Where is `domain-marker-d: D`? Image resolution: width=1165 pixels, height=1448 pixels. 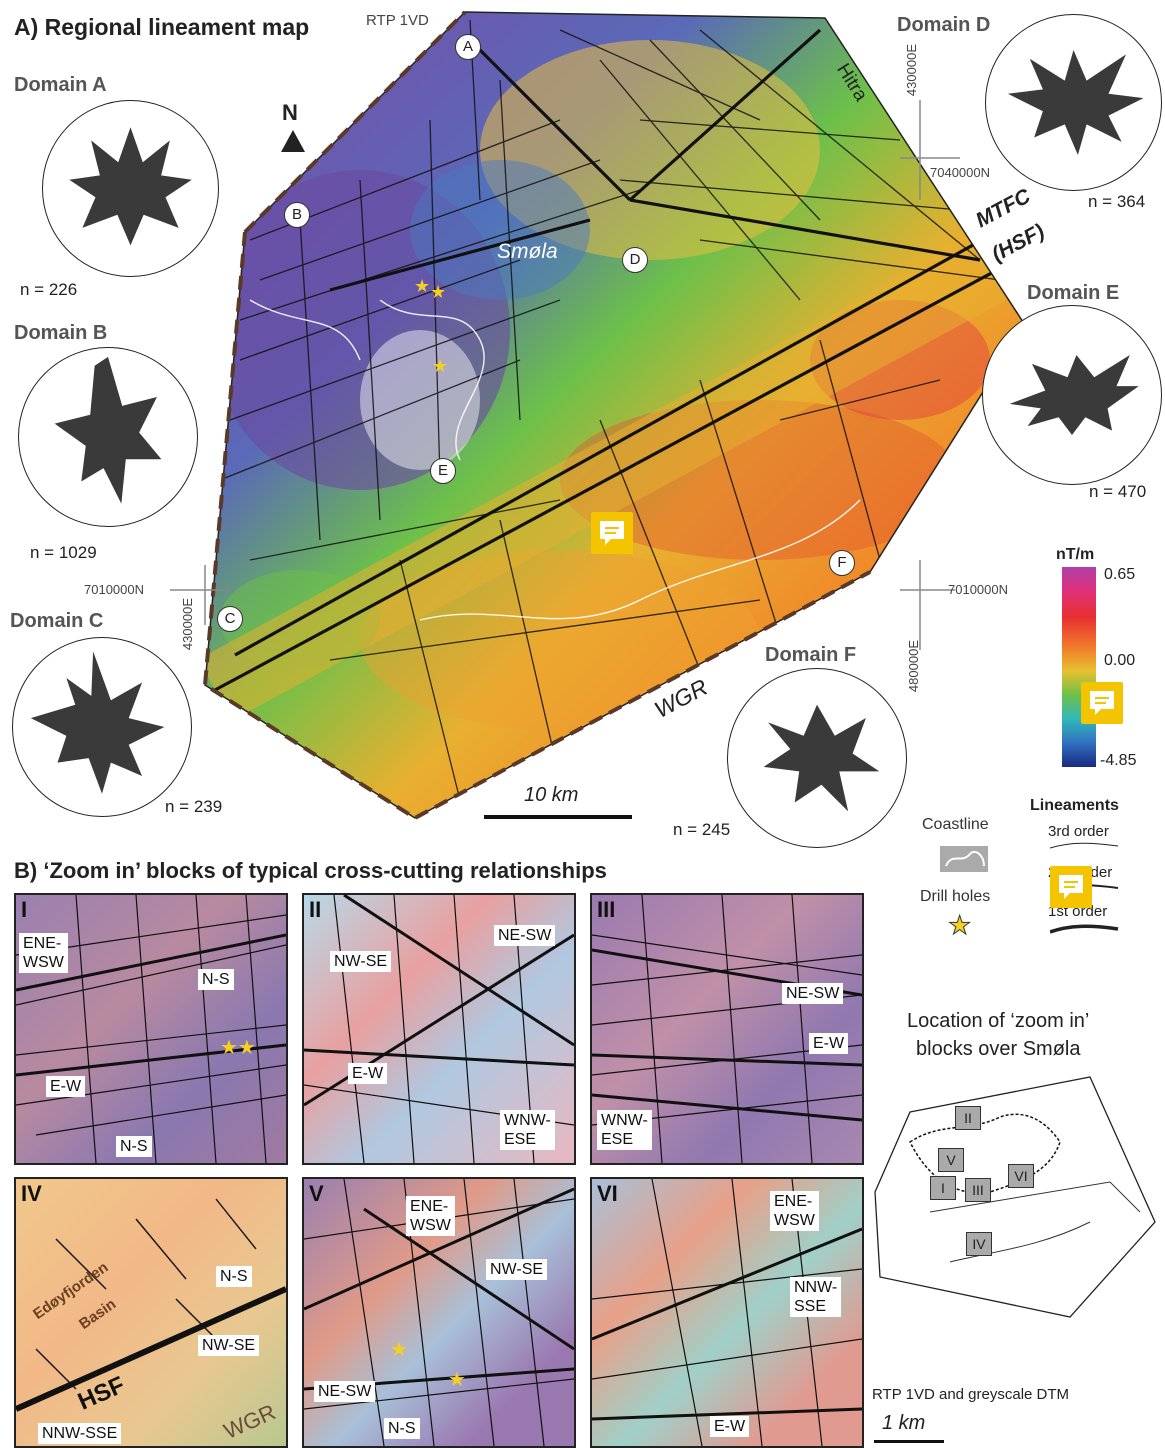
domain-marker-d: D is located at coordinates (635, 260).